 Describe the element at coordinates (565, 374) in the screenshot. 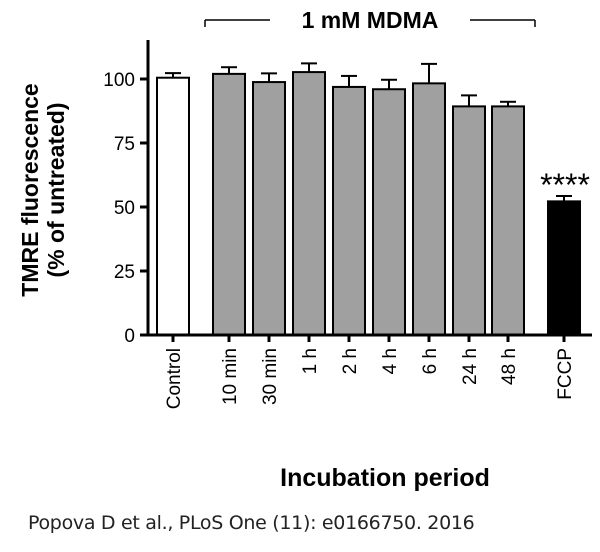

I see `x-tick-label: FCCP` at that location.